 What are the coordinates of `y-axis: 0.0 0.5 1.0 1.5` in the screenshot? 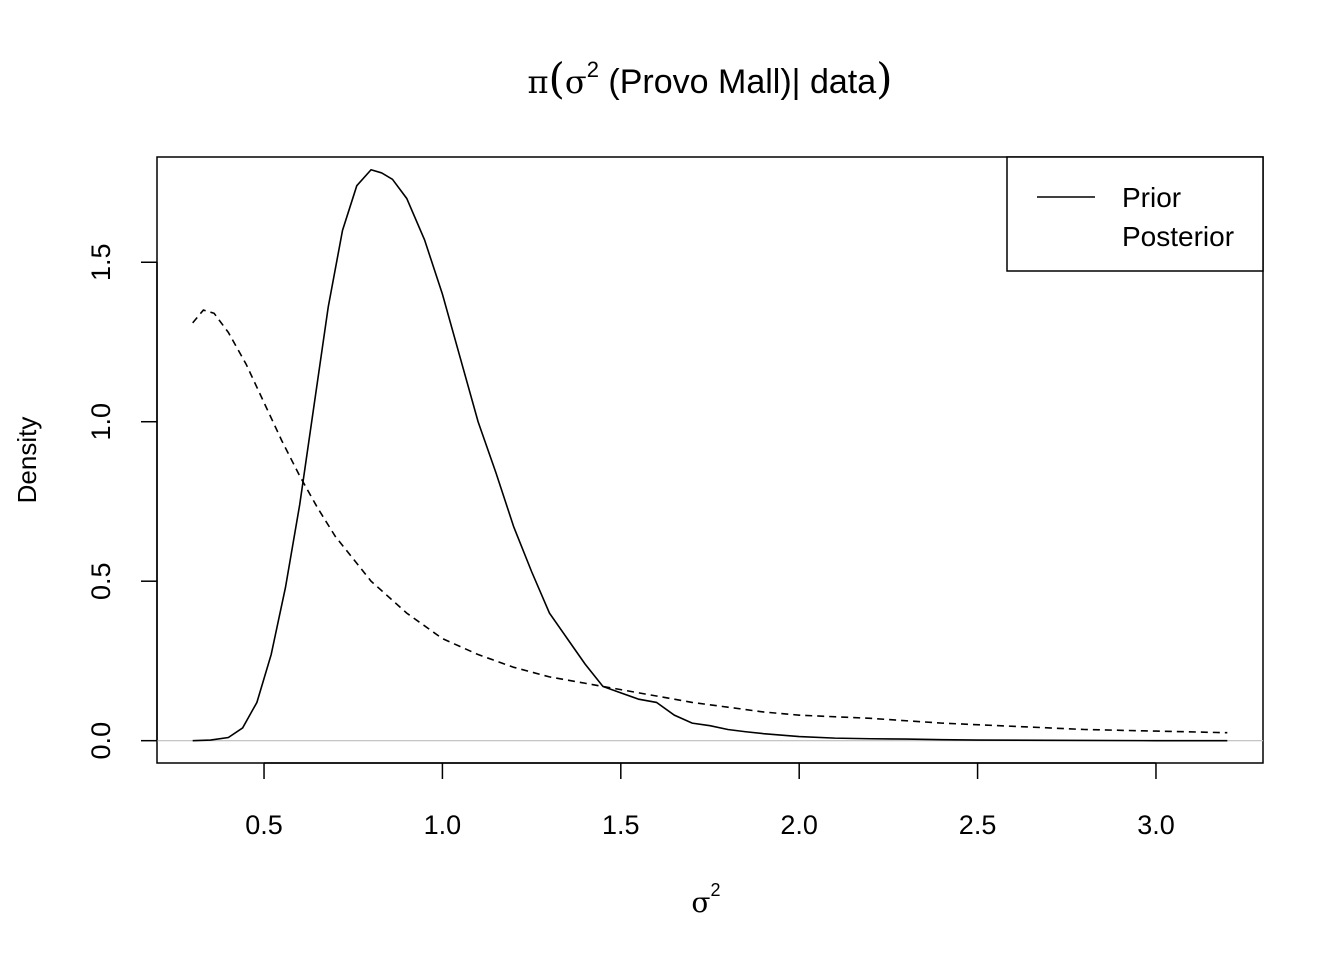 It's located at (122, 501).